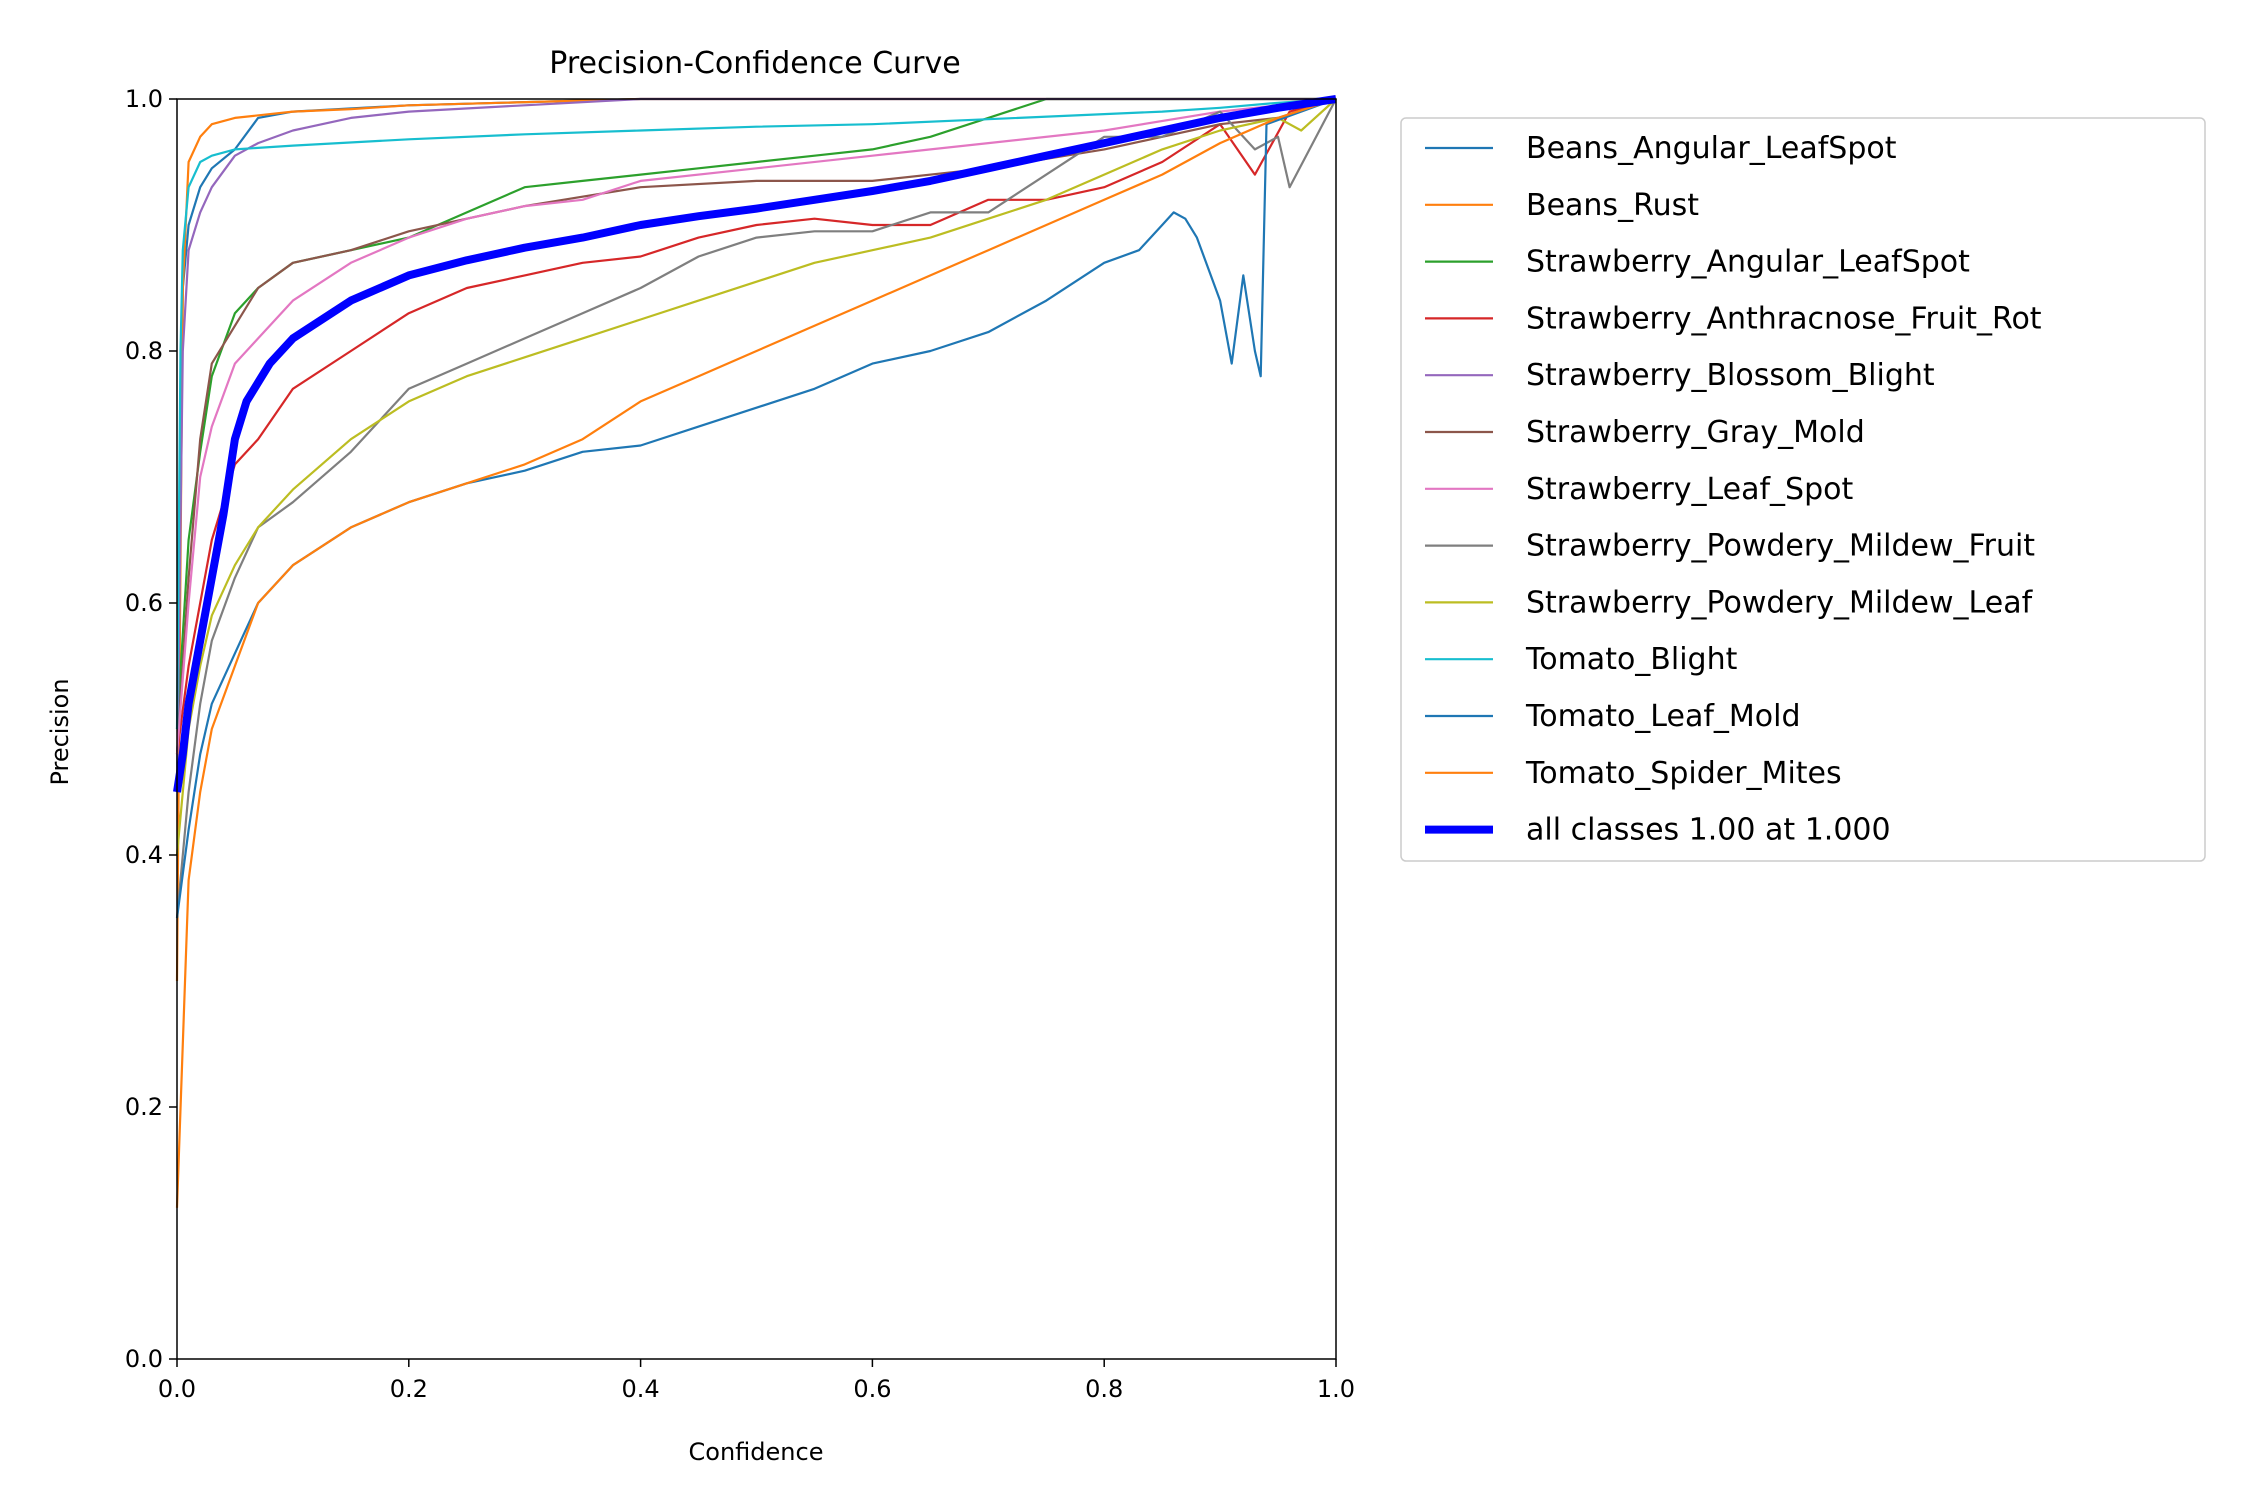  What do you see at coordinates (144, 855) in the screenshot?
I see `y-tick-label: 0.4` at bounding box center [144, 855].